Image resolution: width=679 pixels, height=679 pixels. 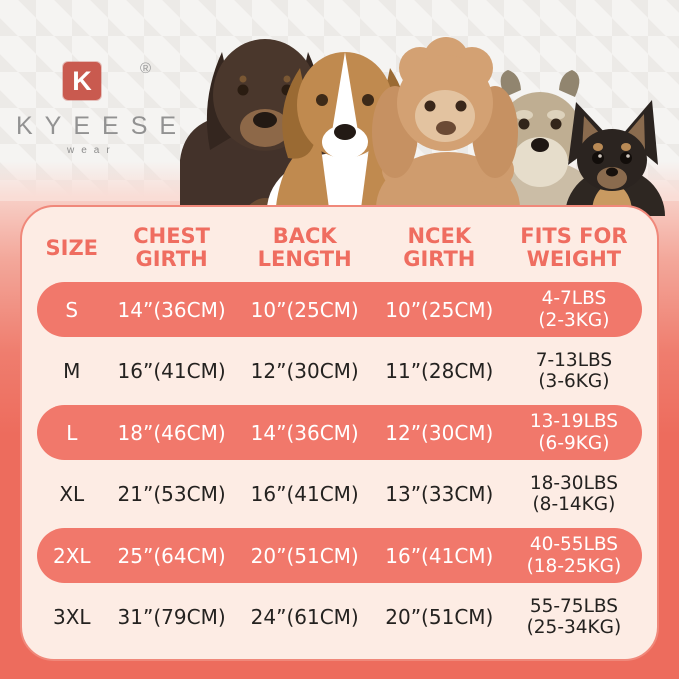 What do you see at coordinates (573, 493) in the screenshot?
I see `cell-weight: 18-30LBS (8-14KG)` at bounding box center [573, 493].